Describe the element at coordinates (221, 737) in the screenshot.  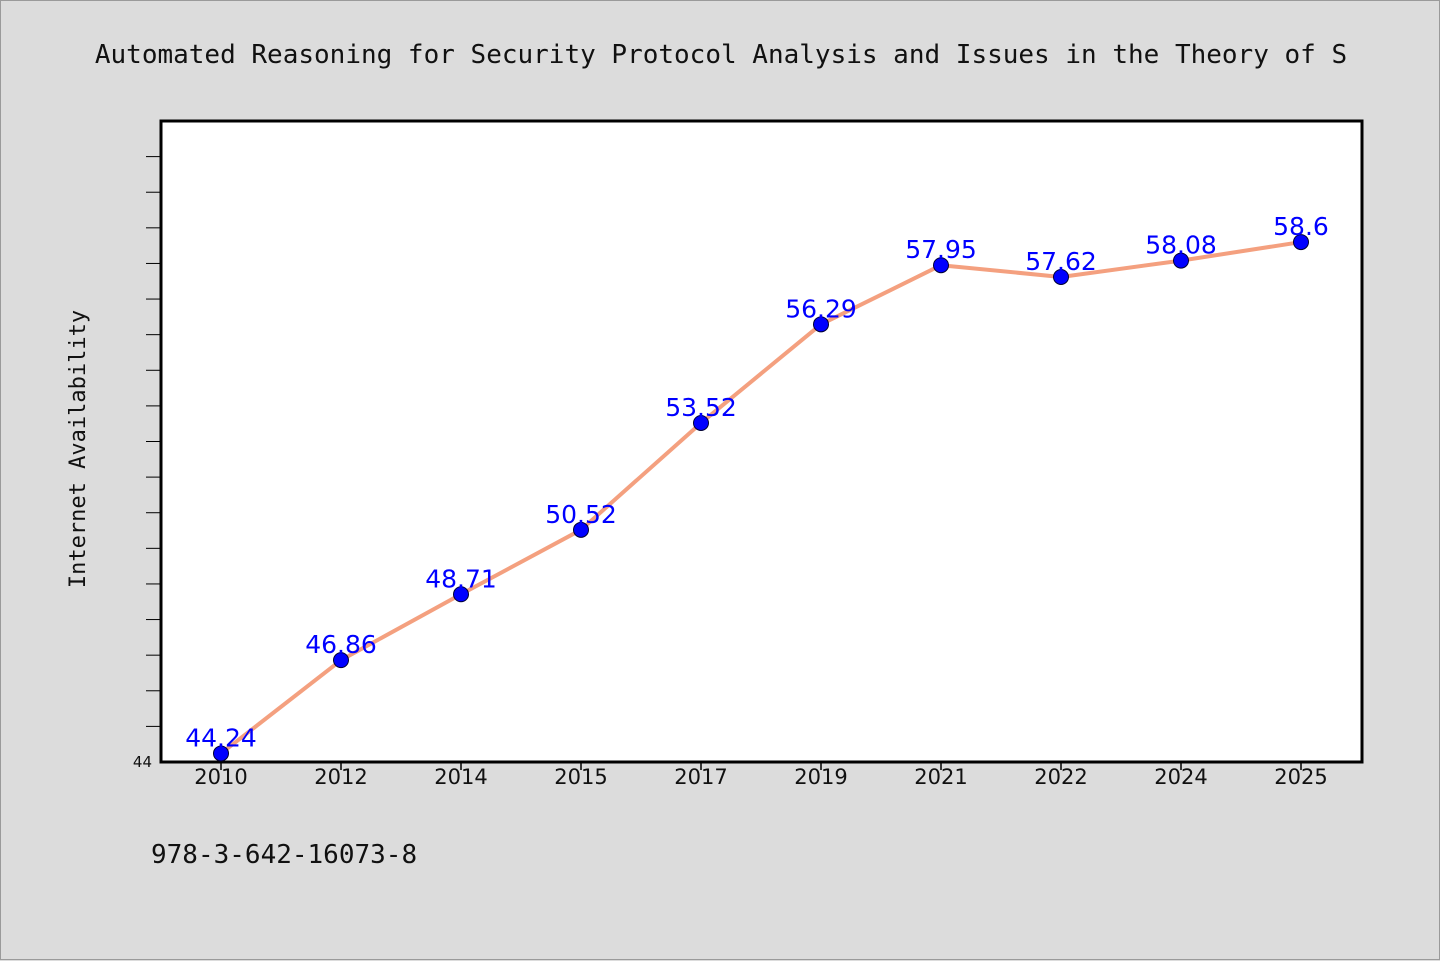
I see `data-label: 44.24` at that location.